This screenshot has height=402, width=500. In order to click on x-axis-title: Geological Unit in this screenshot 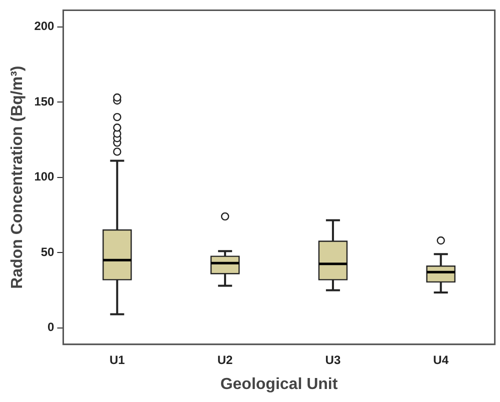, I will do `click(279, 384)`.